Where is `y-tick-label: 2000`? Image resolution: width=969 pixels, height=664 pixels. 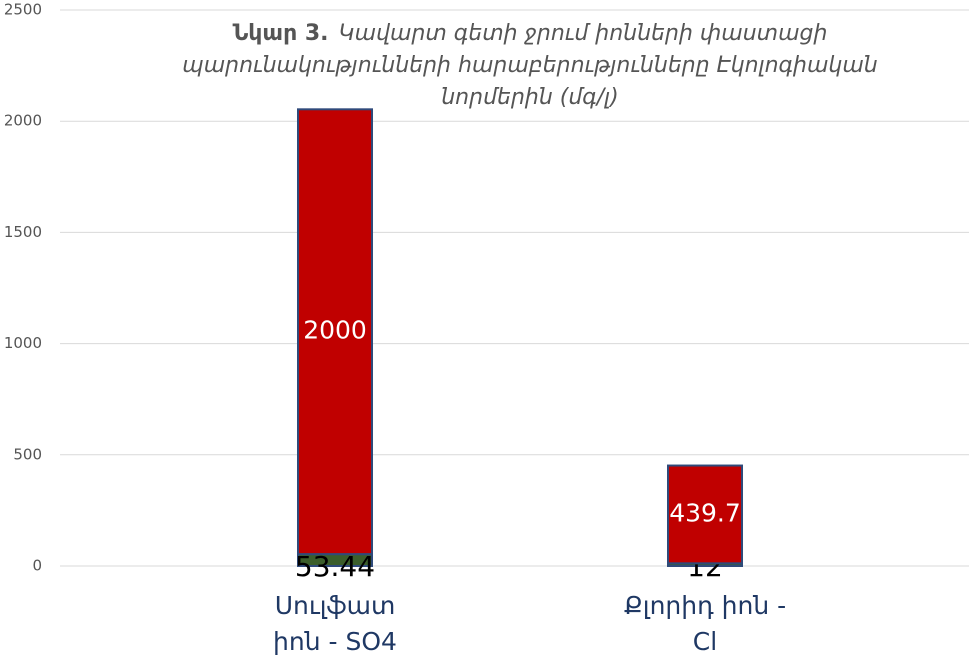
y-tick-label: 2000 is located at coordinates (23, 121).